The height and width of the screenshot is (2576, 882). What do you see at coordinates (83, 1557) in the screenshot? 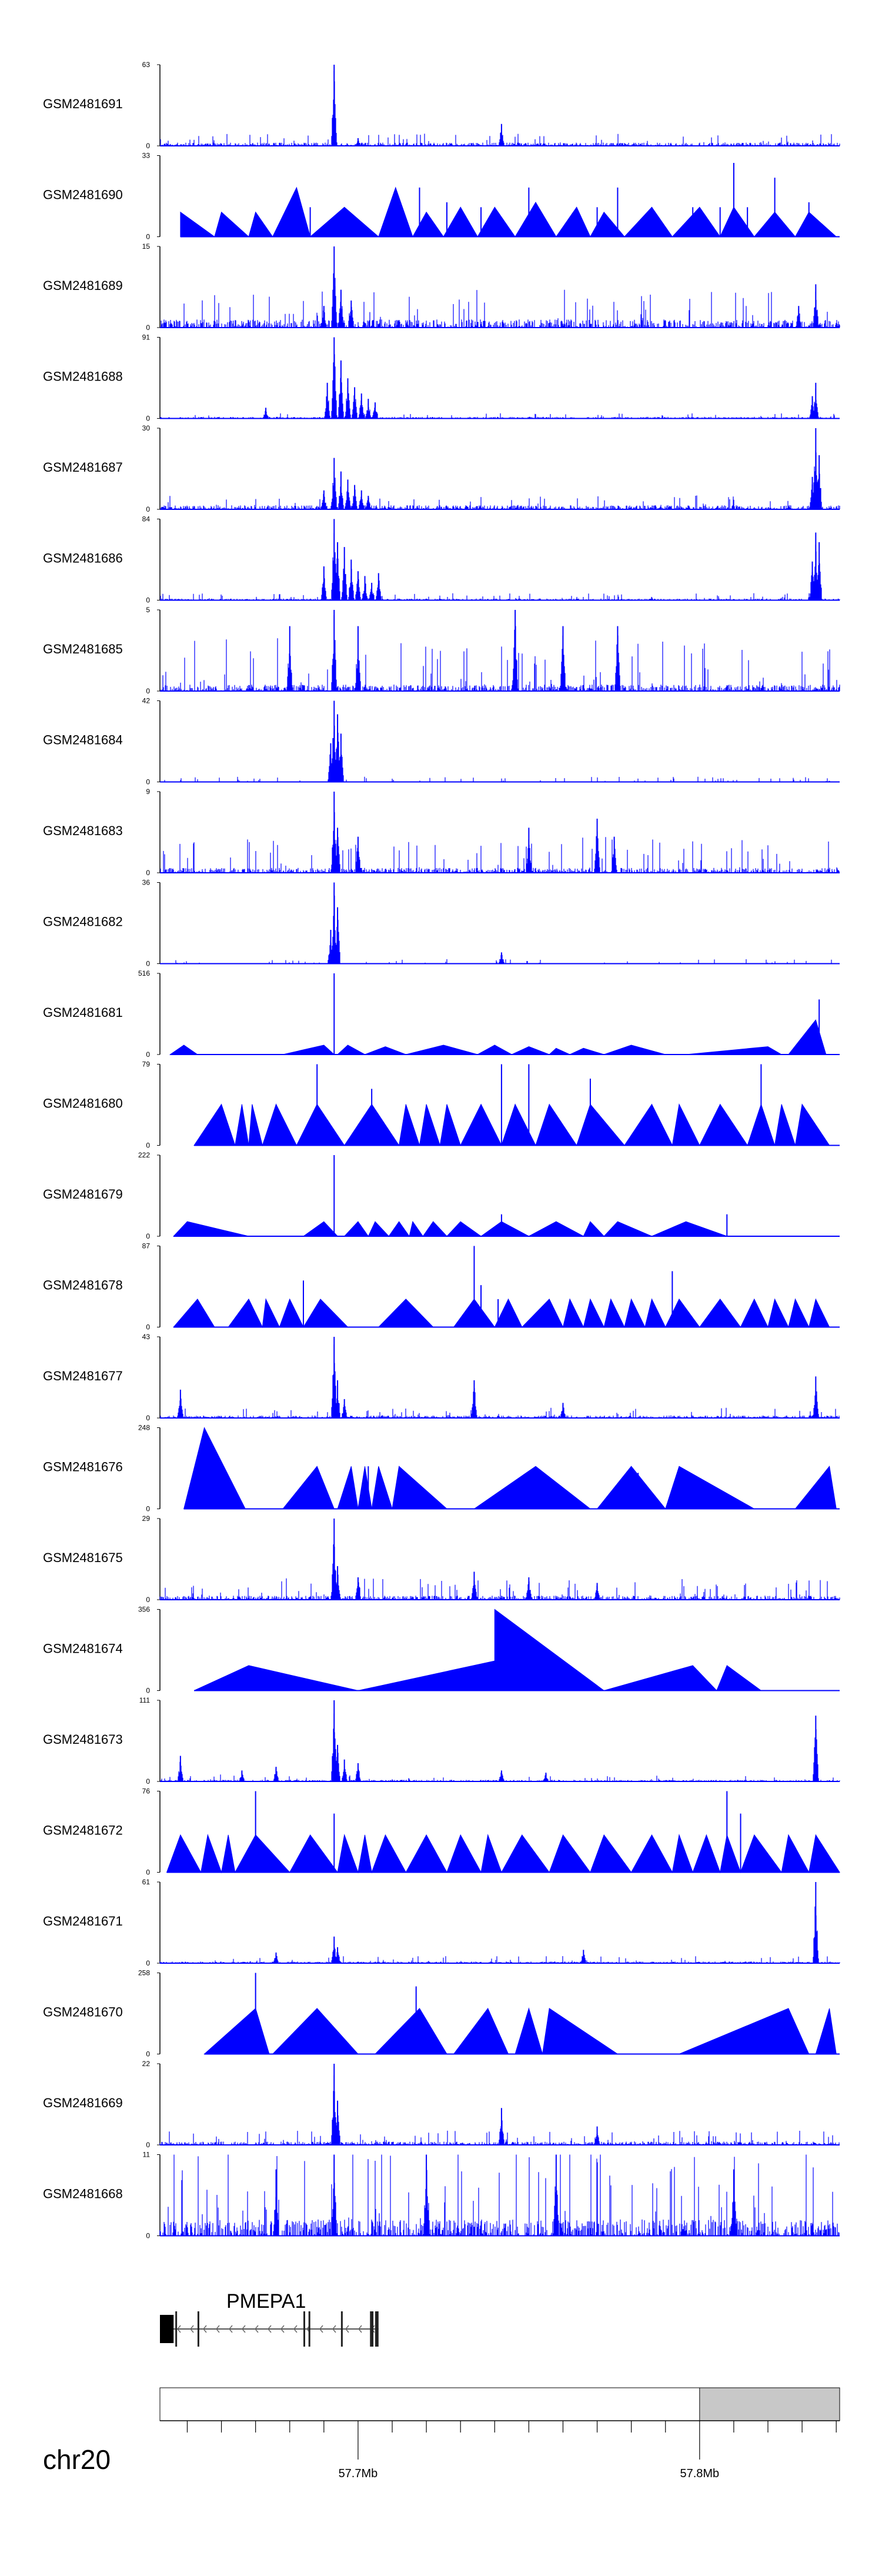
I see `track-label: GSM2481675` at bounding box center [83, 1557].